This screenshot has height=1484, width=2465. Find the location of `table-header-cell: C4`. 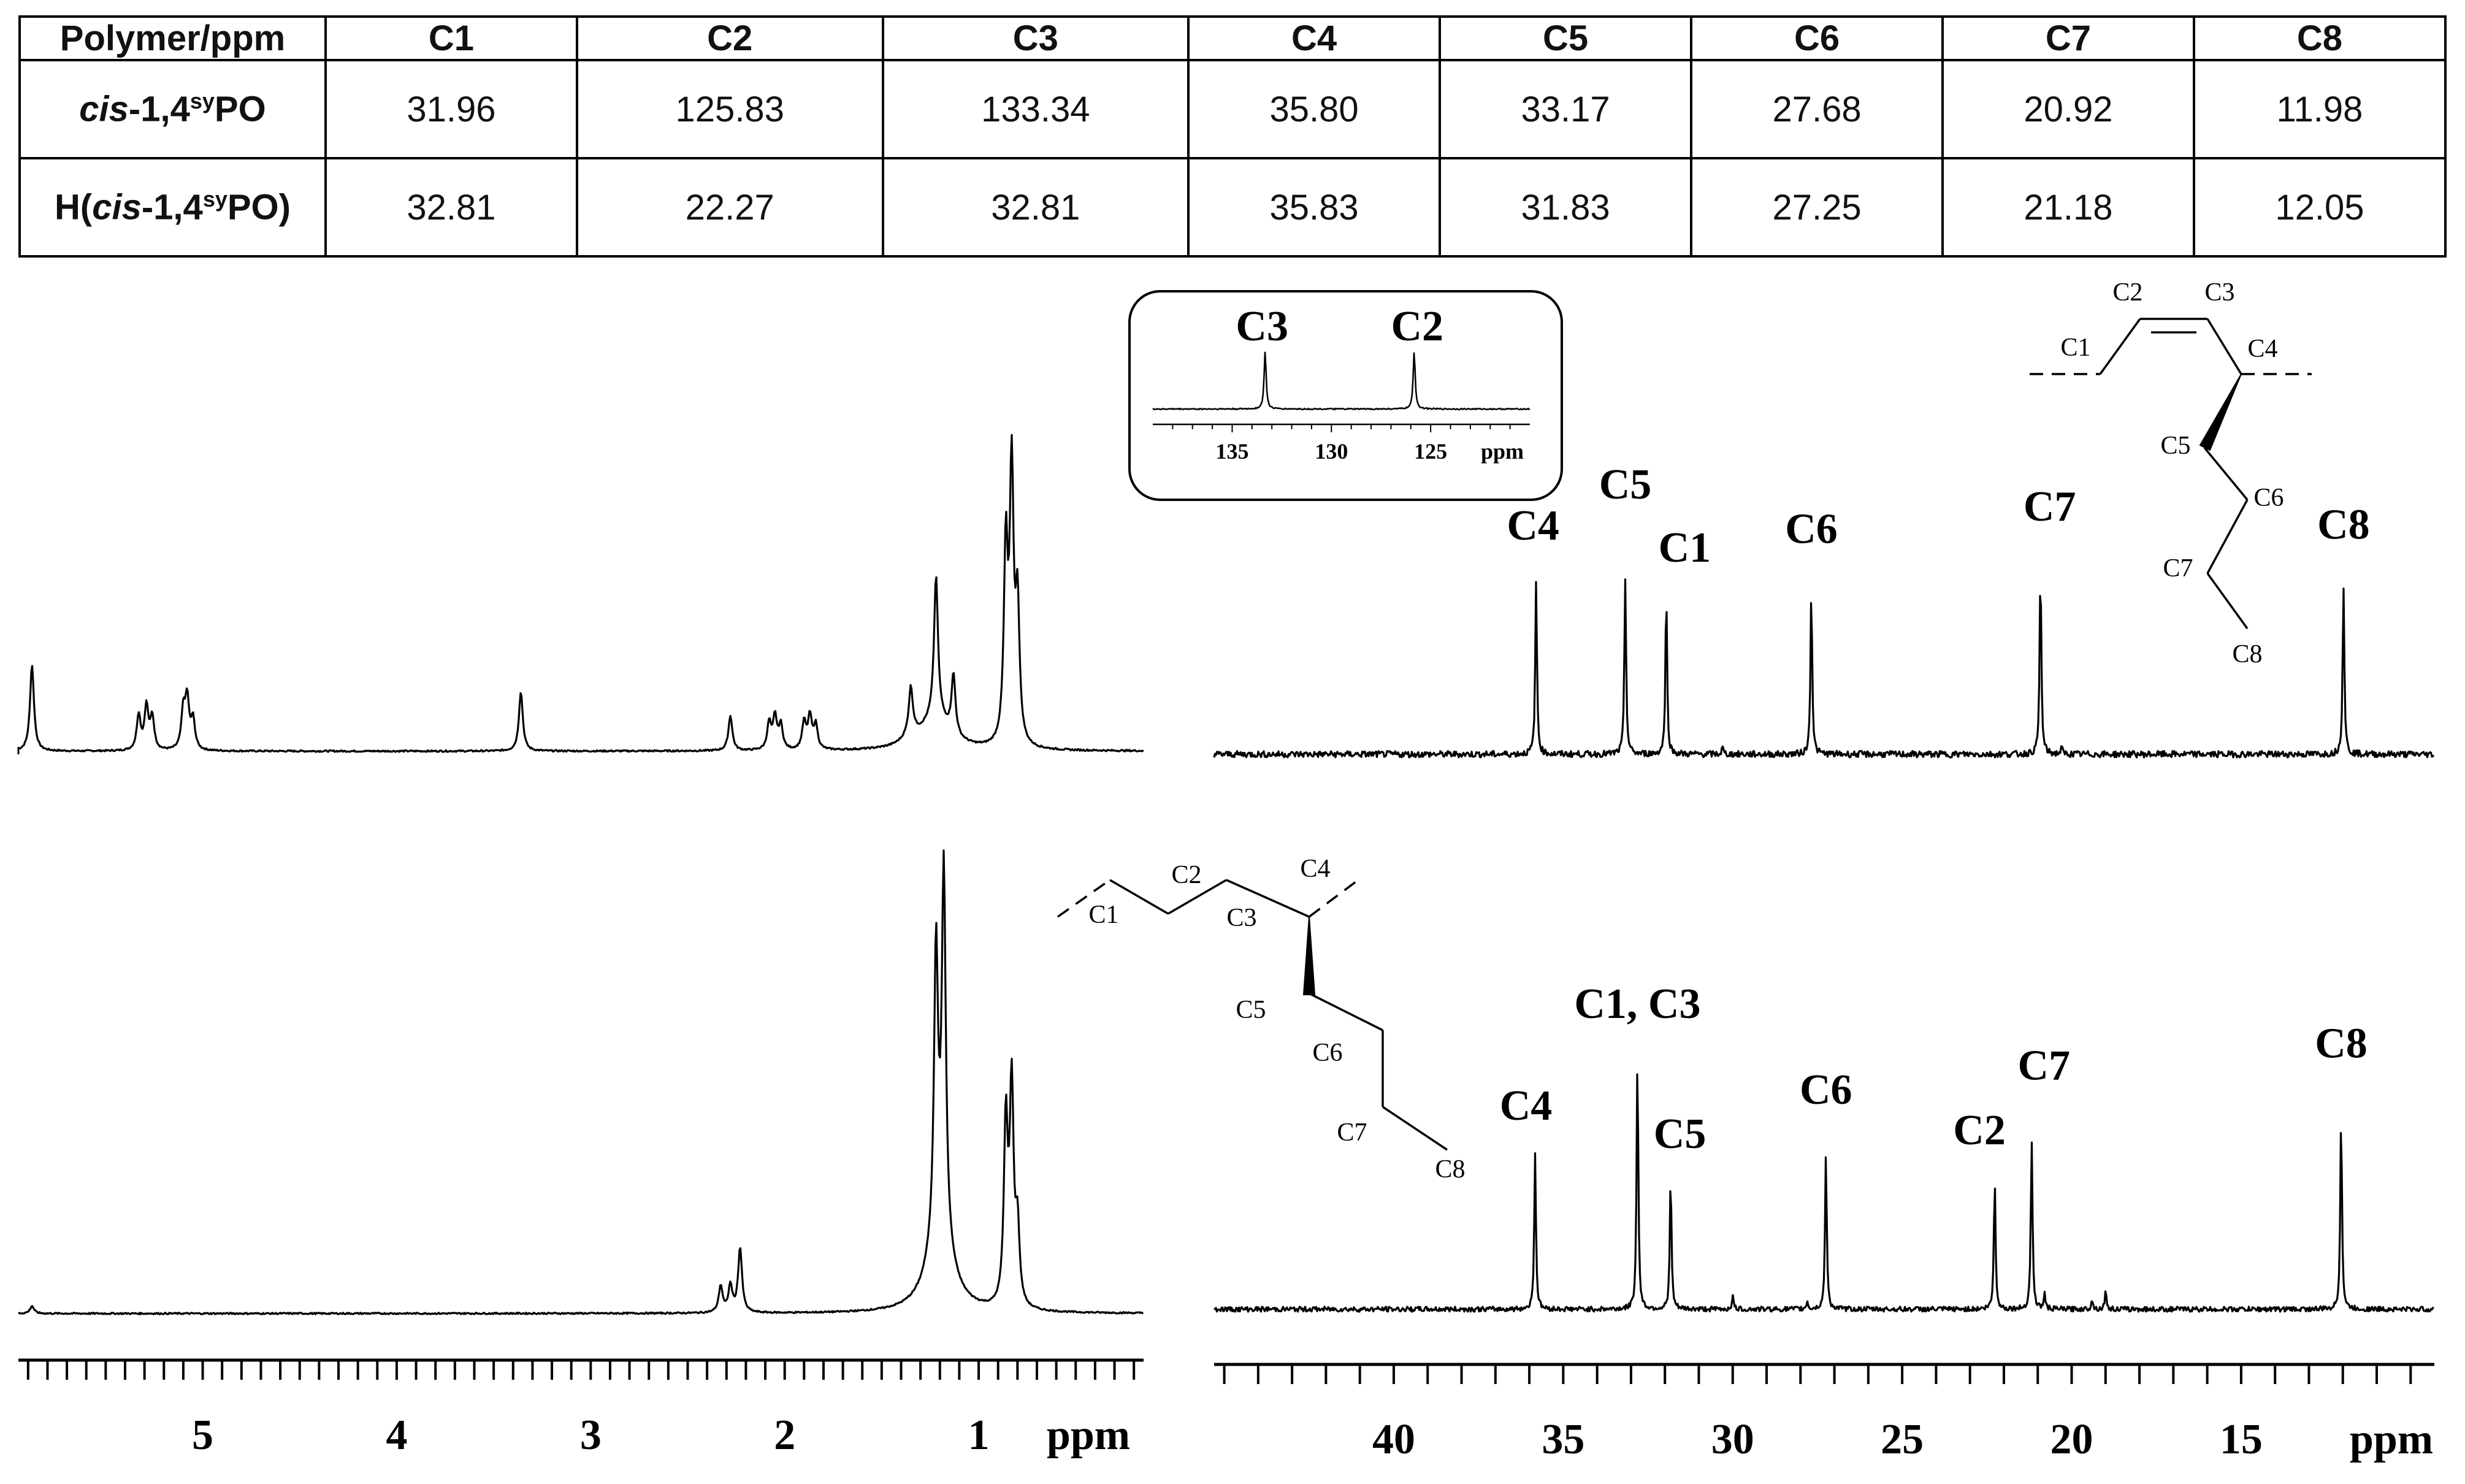

table-header-cell: C4 is located at coordinates (1314, 38).